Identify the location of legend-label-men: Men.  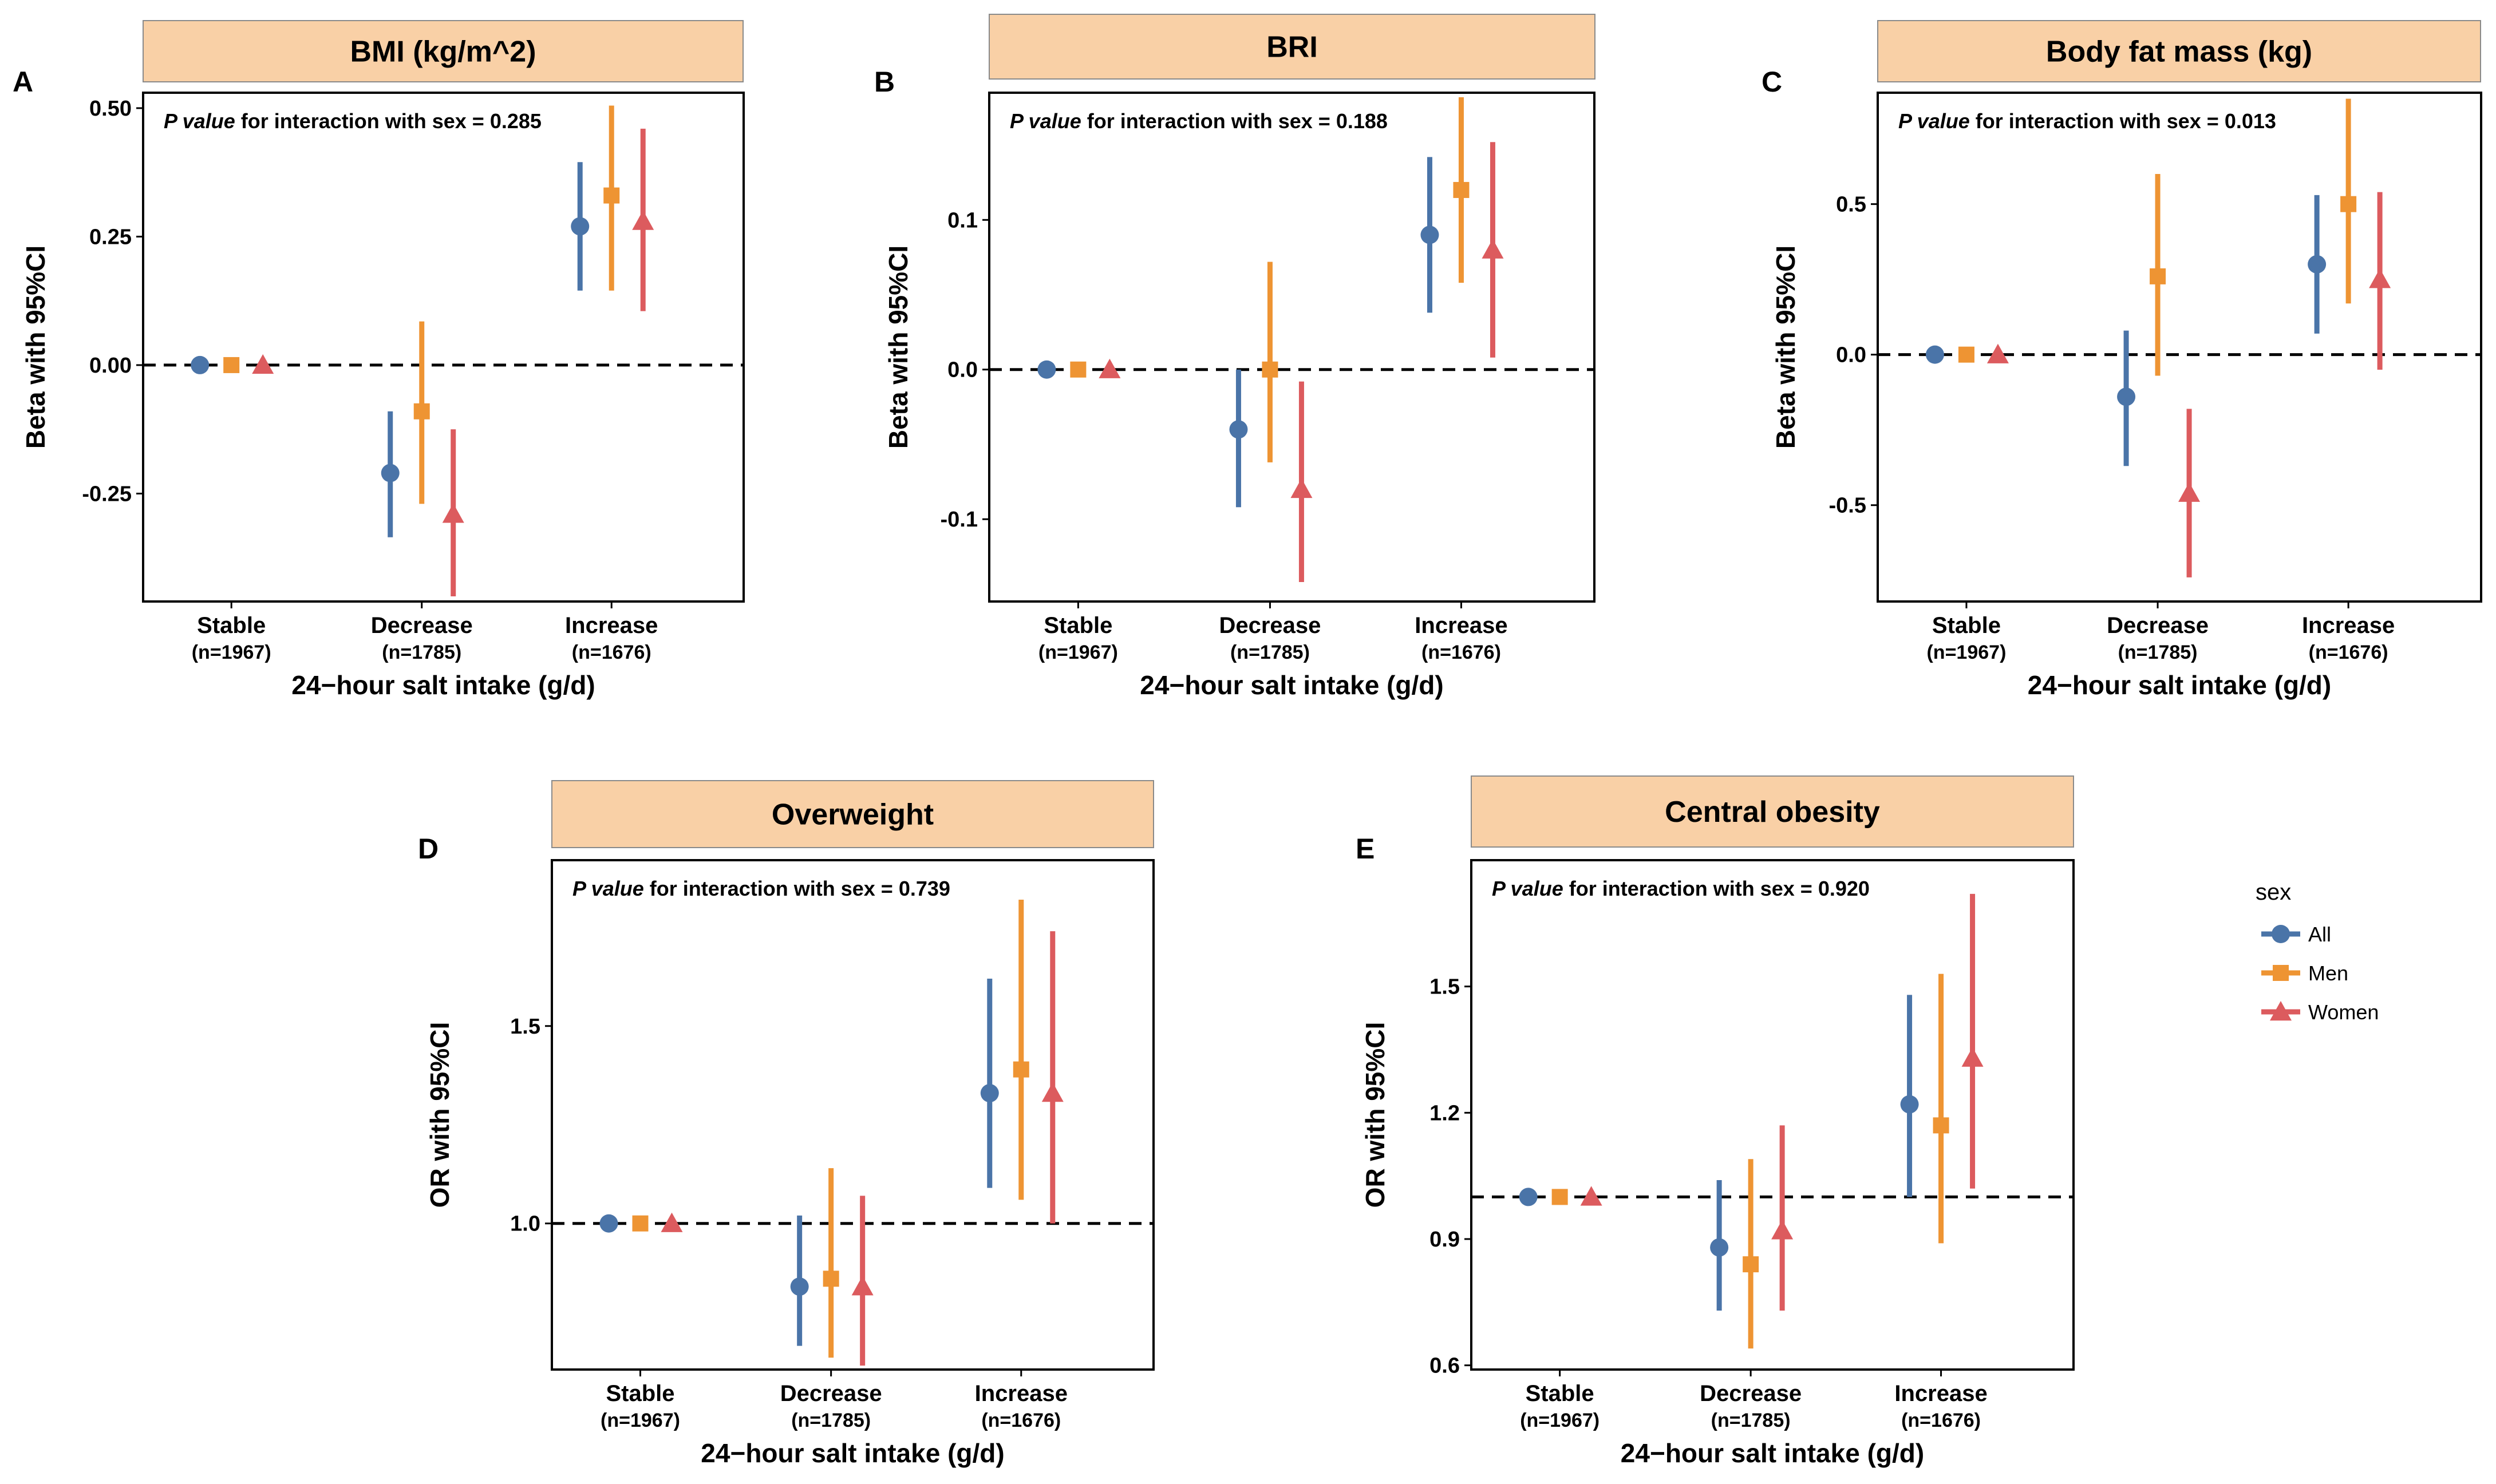
(2328, 973).